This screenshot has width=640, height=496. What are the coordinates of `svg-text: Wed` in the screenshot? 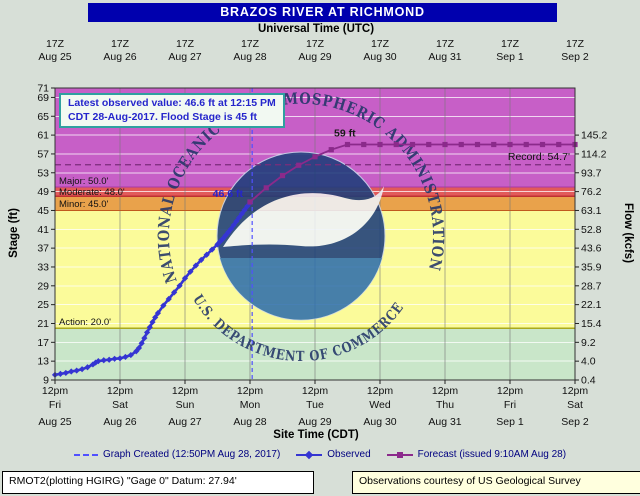 It's located at (380, 405).